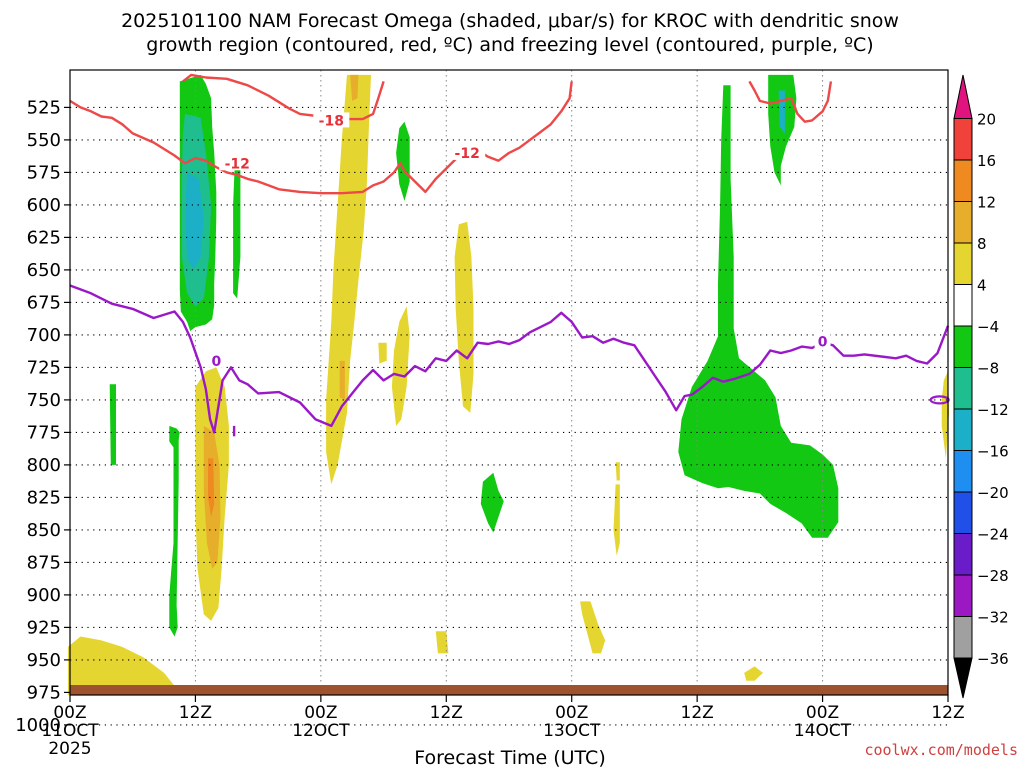  What do you see at coordinates (321, 731) in the screenshot?
I see `x-tick-label-24-2: 12OCT` at bounding box center [321, 731].